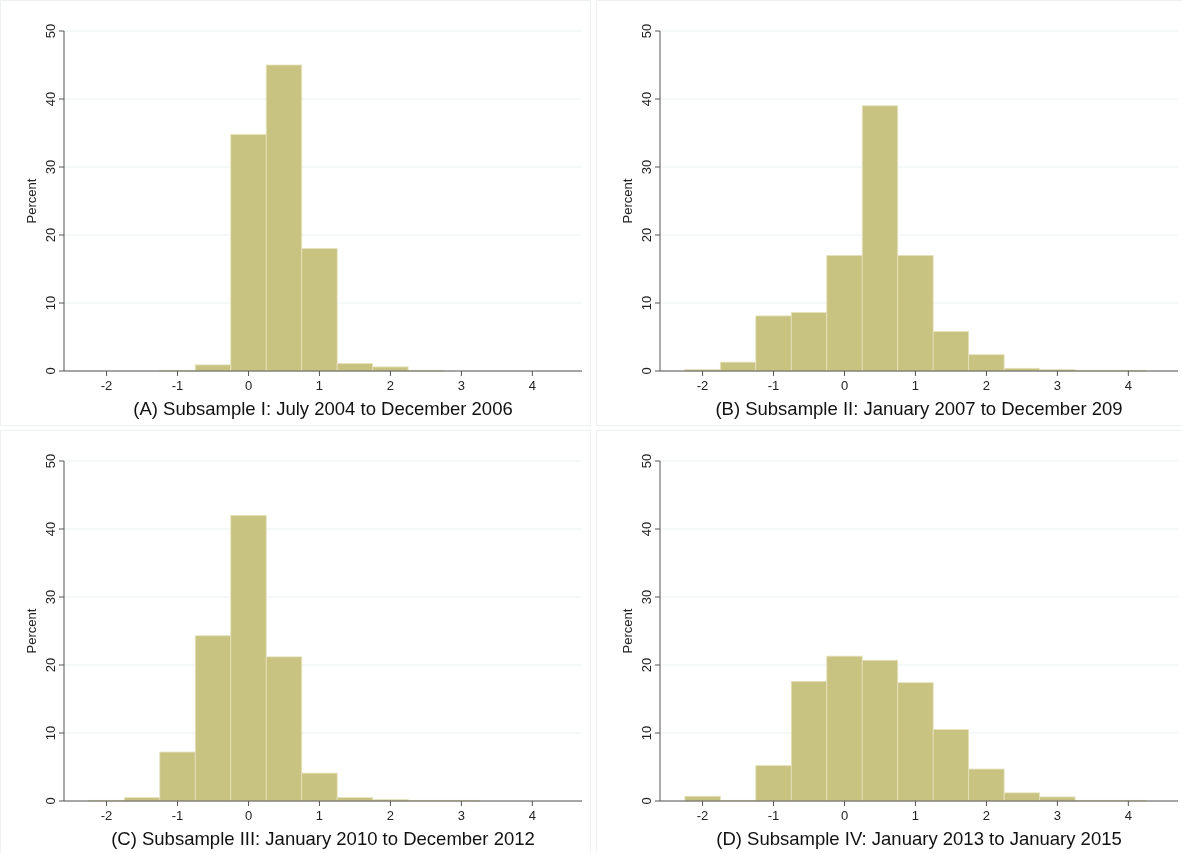 The image size is (1182, 853). I want to click on x-axis-title: (D) Subsample IV: January 2013 to January 2015, so click(919, 838).